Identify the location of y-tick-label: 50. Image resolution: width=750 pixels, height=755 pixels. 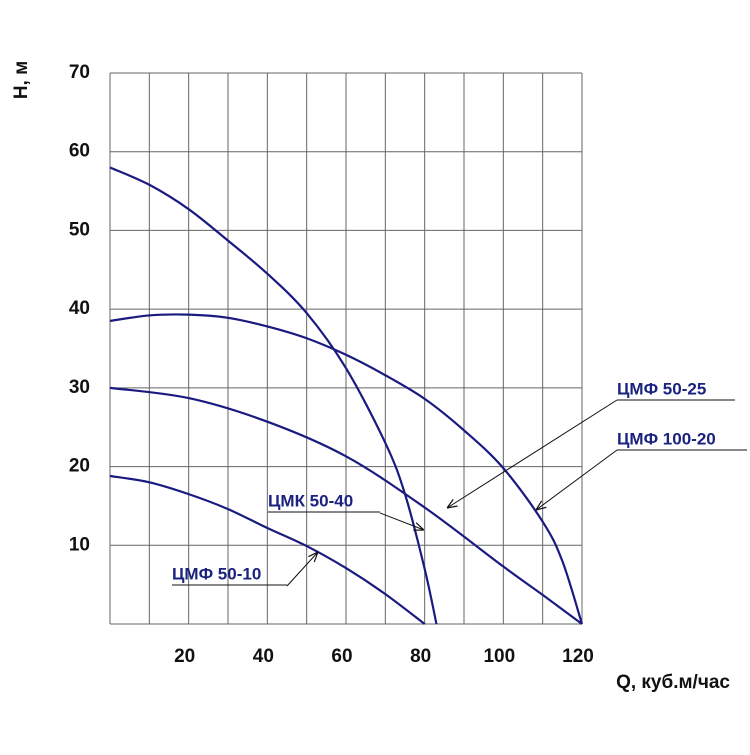
(79, 229).